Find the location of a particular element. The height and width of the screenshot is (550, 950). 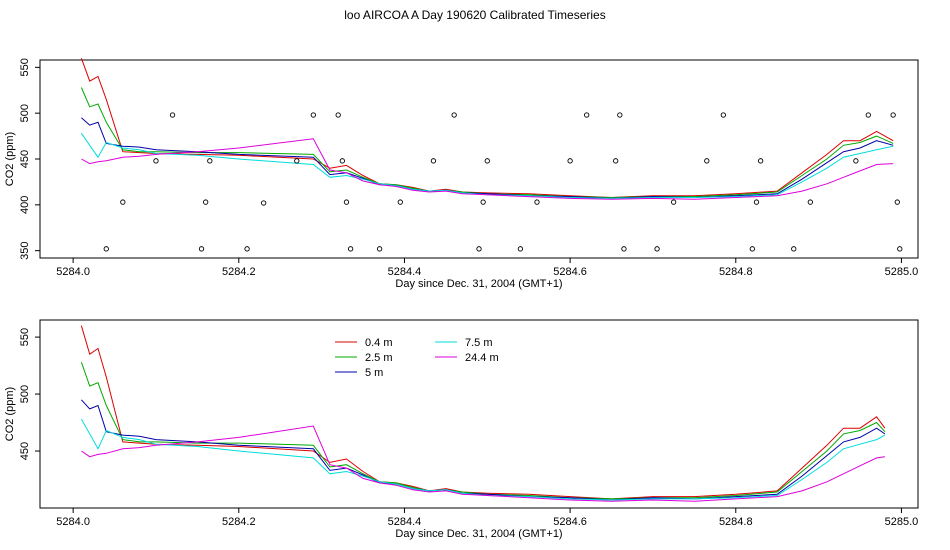

legend-label: 2.5 m is located at coordinates (379, 358).